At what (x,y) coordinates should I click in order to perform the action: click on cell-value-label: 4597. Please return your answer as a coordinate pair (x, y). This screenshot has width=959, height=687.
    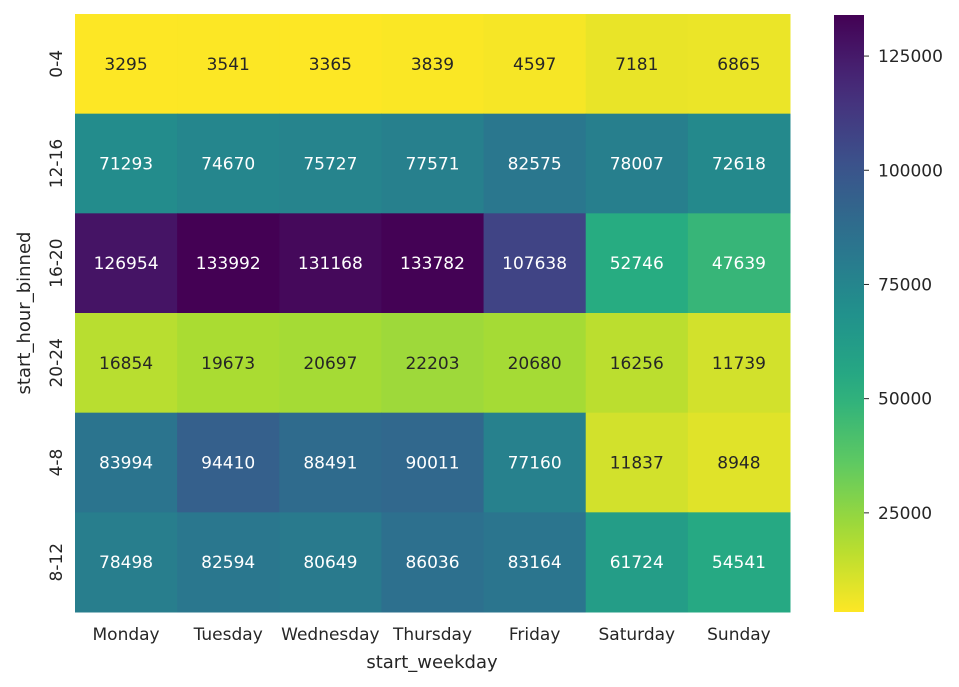
    Looking at the image, I should click on (534, 65).